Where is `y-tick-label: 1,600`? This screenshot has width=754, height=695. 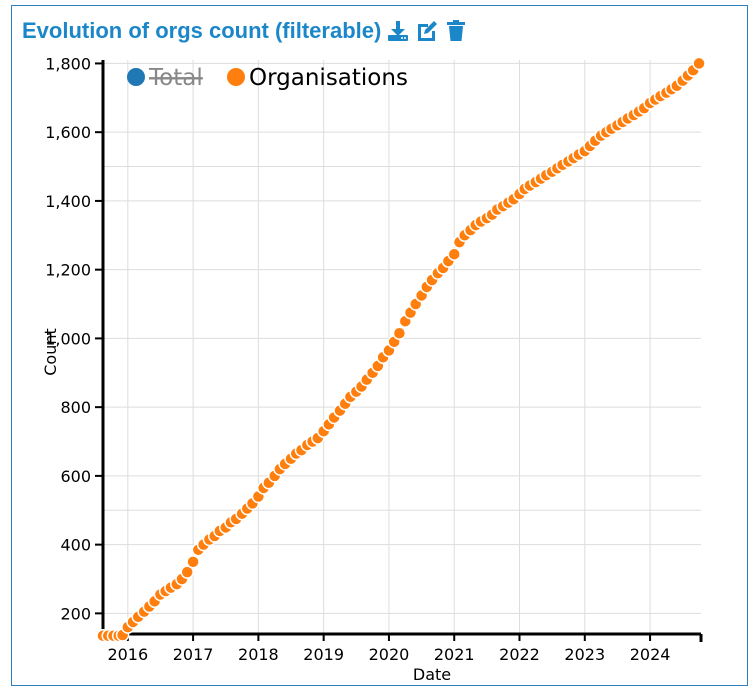
y-tick-label: 1,600 is located at coordinates (68, 132).